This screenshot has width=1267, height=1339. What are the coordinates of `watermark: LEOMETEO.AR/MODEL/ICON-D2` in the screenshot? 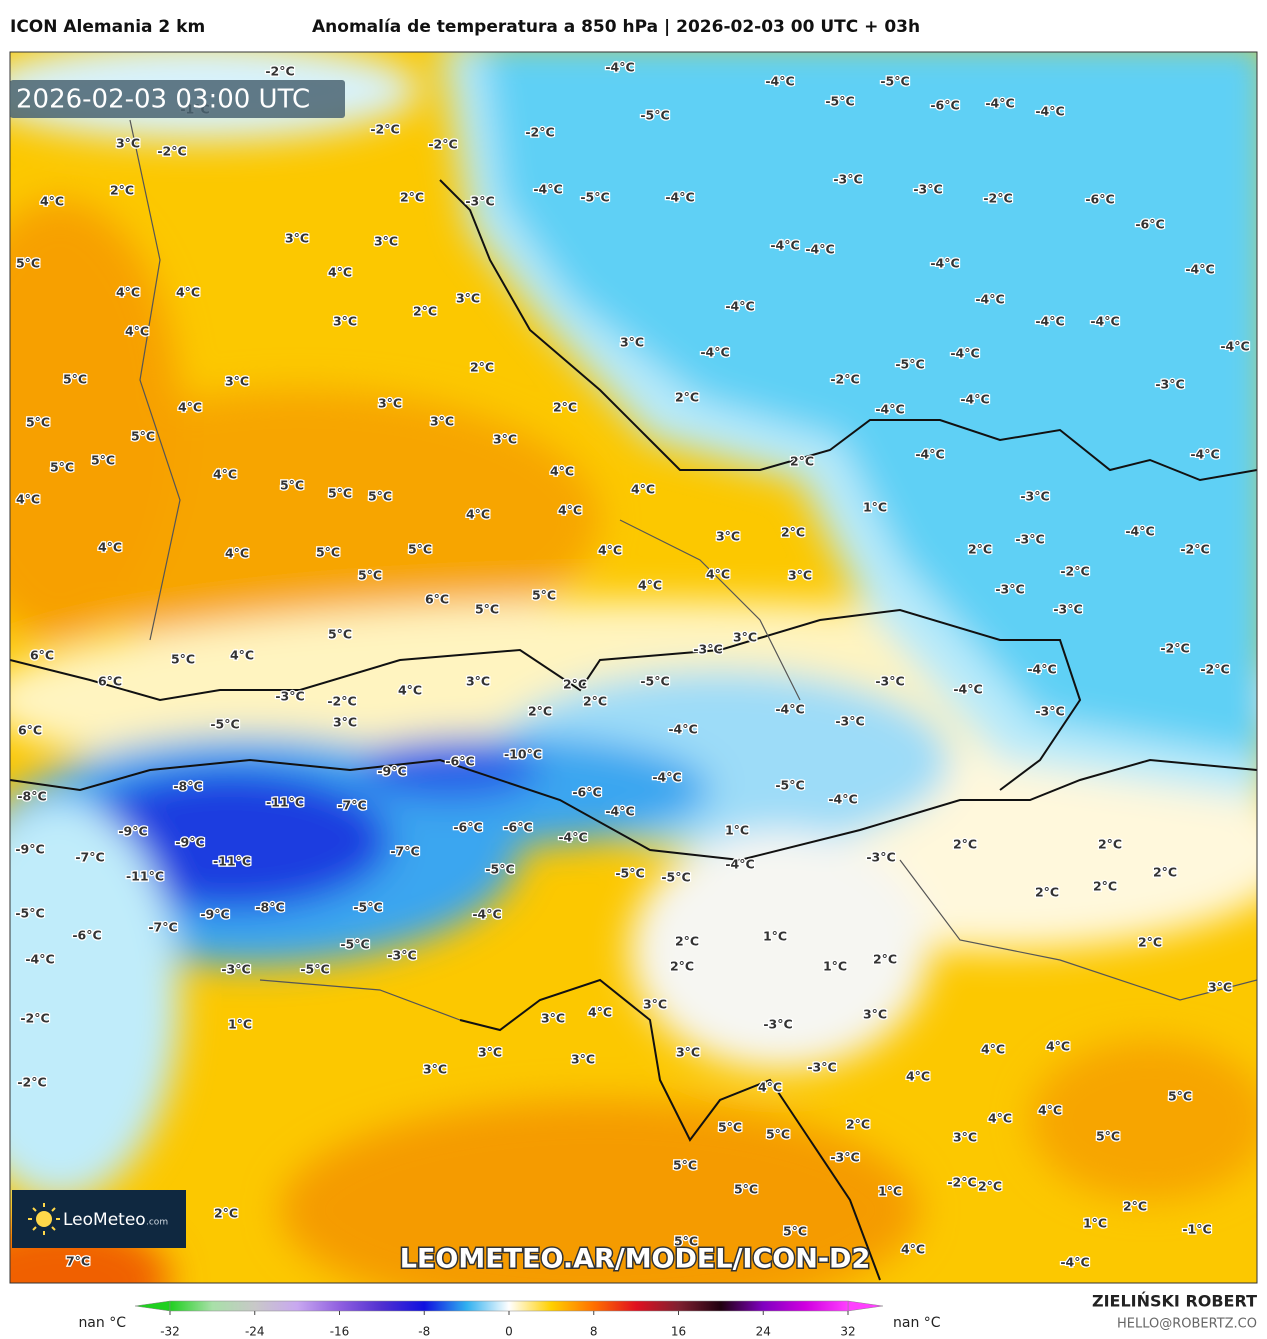 It's located at (635, 1259).